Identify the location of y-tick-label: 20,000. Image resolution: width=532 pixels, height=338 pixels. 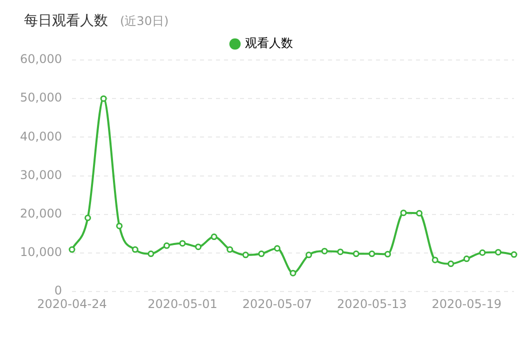
(41, 213).